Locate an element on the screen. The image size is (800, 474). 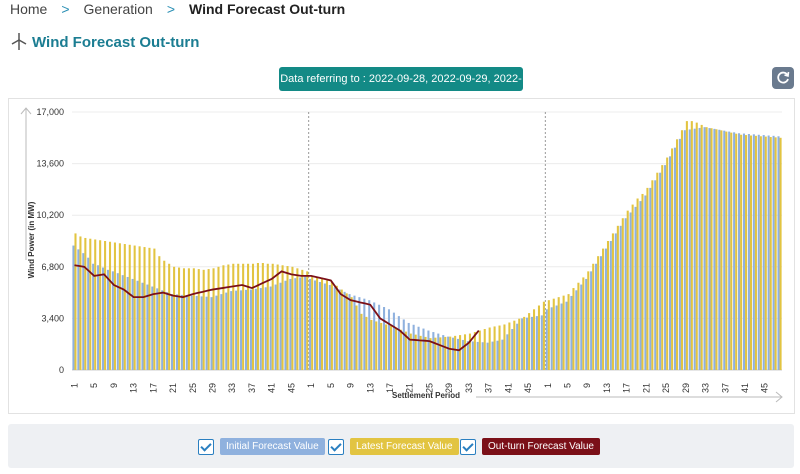
legend-label: Out-turn Forecast Value is located at coordinates (541, 446).